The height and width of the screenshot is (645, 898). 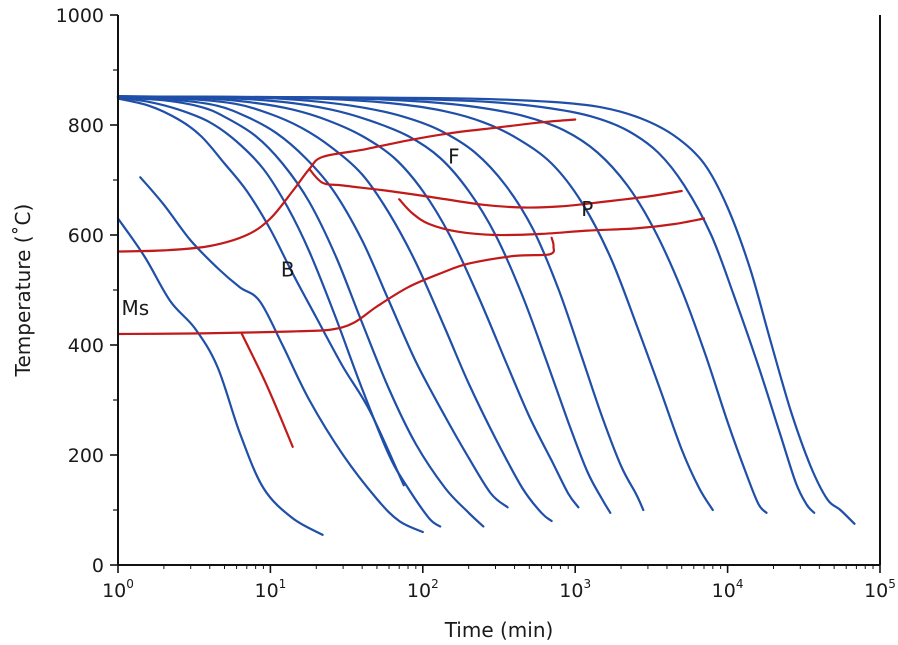 What do you see at coordinates (495, 188) in the screenshot?
I see `transformation-line-p-start` at bounding box center [495, 188].